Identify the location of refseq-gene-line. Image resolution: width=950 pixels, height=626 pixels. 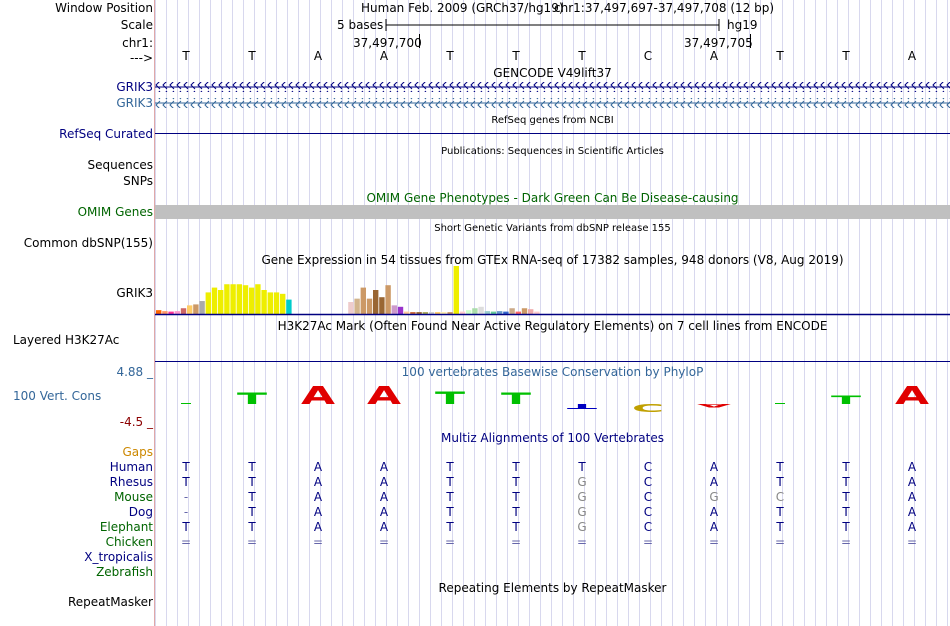
(552, 133).